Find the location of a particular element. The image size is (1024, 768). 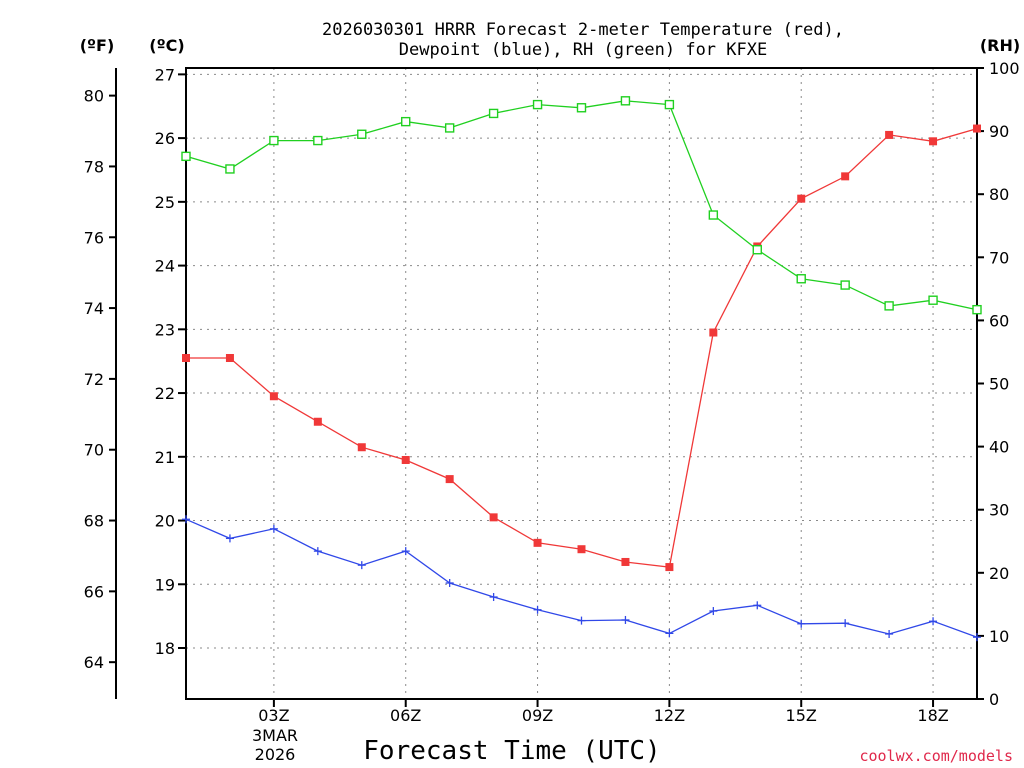

fahrenheit-tick-label: 70 is located at coordinates (94, 450).